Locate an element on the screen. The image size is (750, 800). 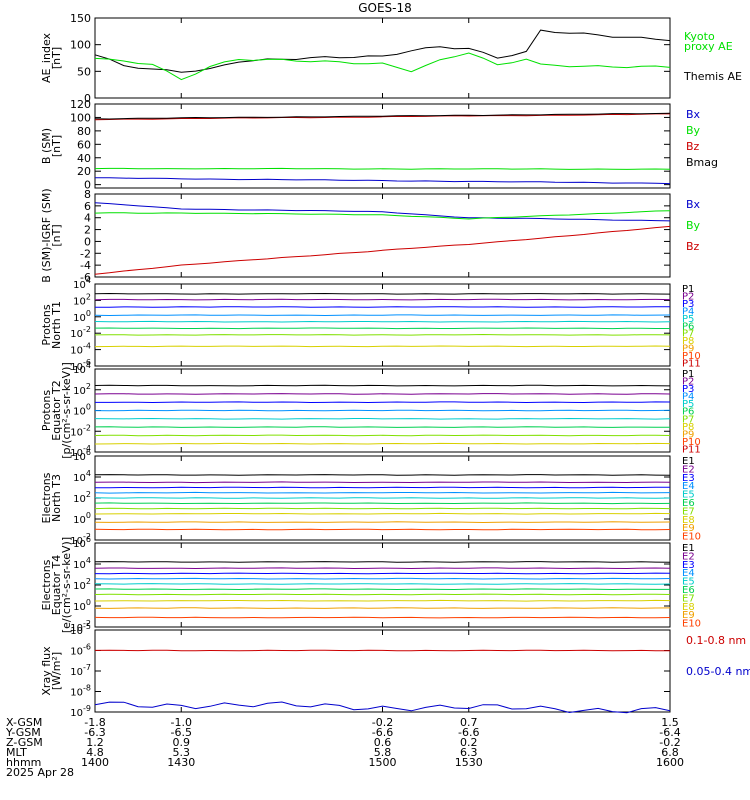
x-tick-value: 0.2 is located at coordinates (469, 742).